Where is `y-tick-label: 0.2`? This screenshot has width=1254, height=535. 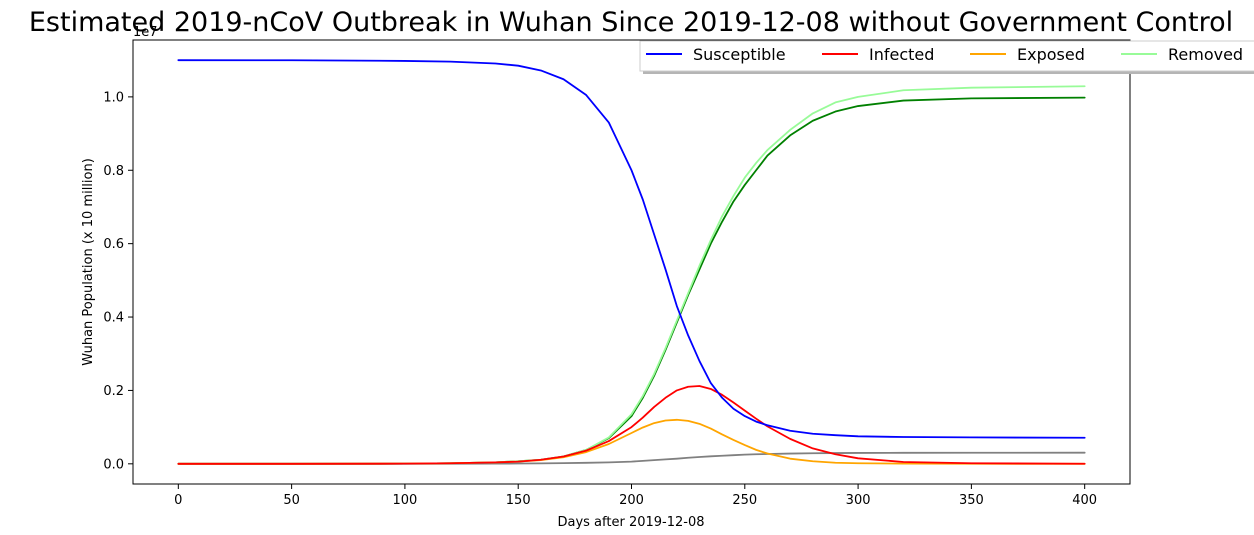
y-tick-label: 0.2 is located at coordinates (113, 391).